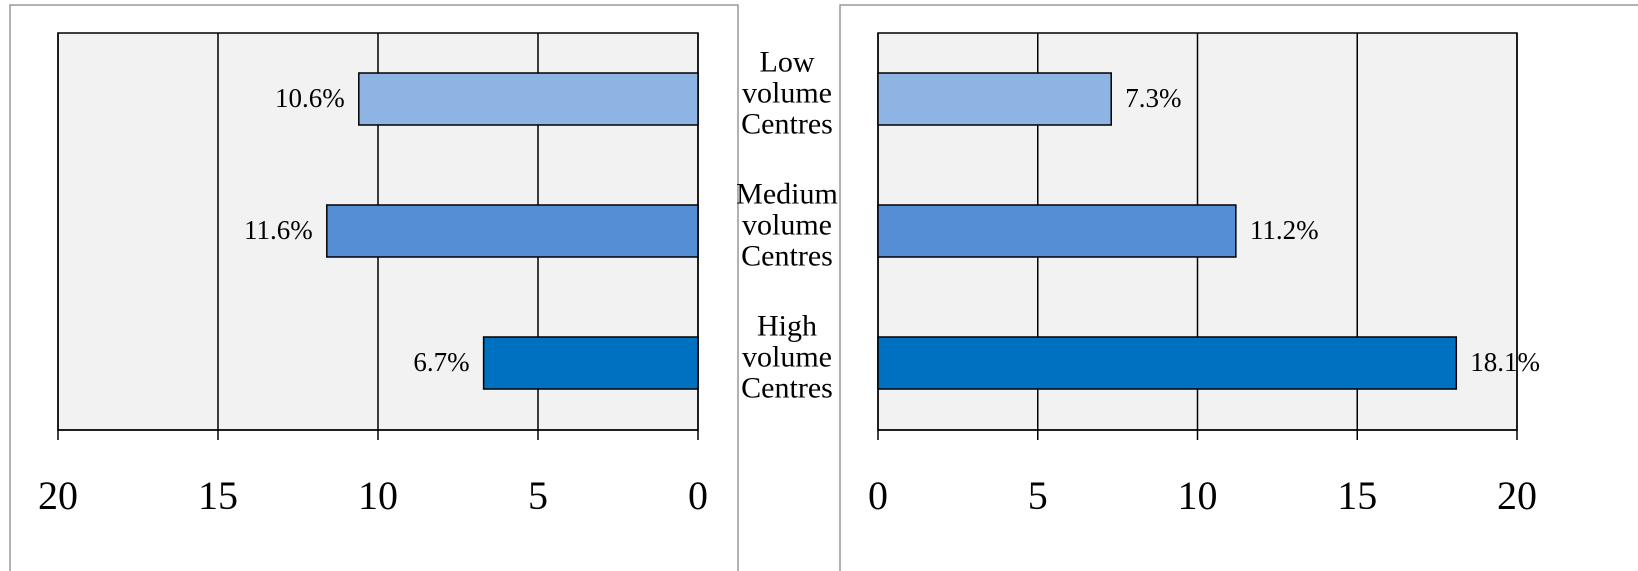 Image resolution: width=1638 pixels, height=571 pixels. Describe the element at coordinates (278, 230) in the screenshot. I see `value-label: 11.6%` at that location.